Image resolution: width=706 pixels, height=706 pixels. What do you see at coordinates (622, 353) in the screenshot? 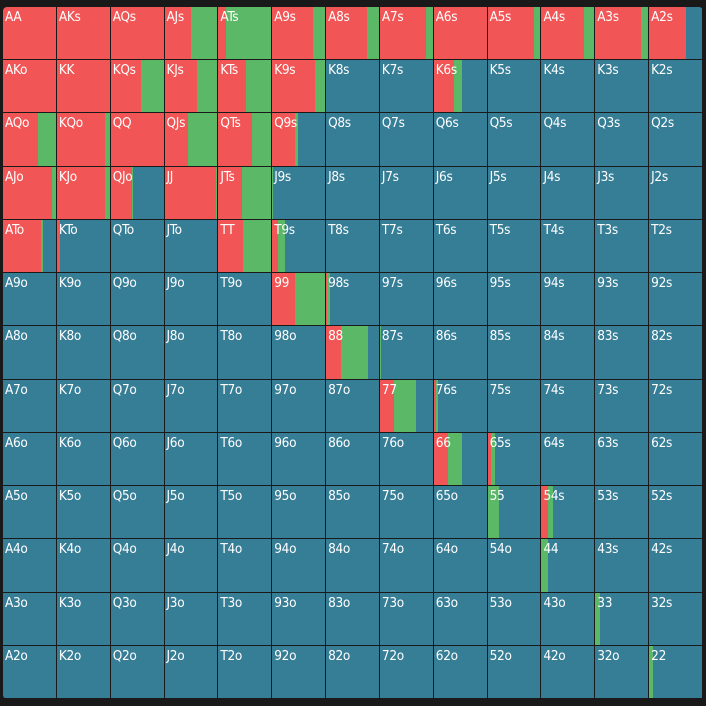
I see `hand-cell-83s: 83s` at bounding box center [622, 353].